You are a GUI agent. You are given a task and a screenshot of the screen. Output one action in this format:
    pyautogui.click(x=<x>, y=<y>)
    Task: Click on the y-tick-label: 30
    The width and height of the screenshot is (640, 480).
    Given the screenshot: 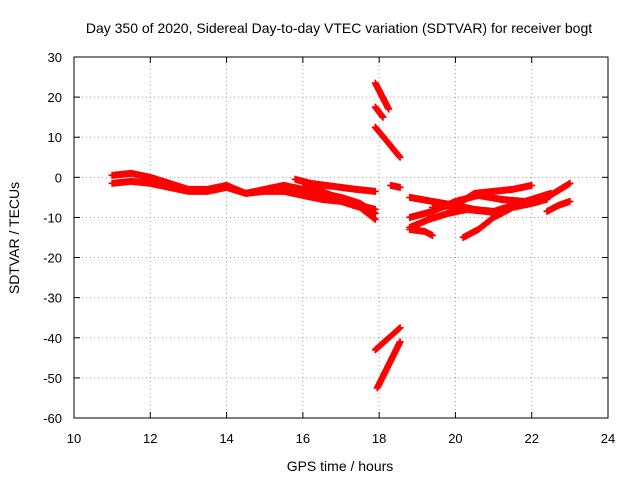 What is the action you would take?
    pyautogui.click(x=55, y=57)
    